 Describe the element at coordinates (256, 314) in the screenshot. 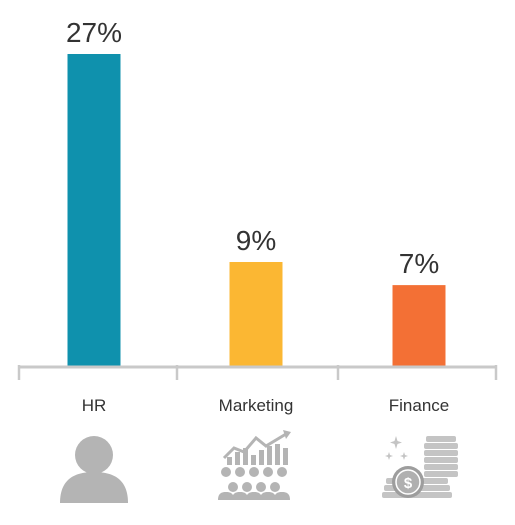

I see `bar-marketing` at that location.